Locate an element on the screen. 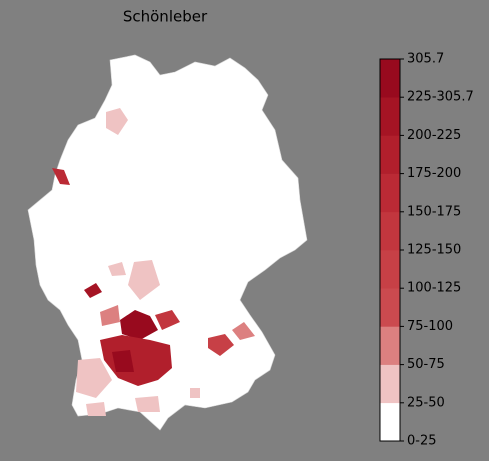 This screenshot has width=489, height=461. colorbar-label: 200-225 is located at coordinates (434, 135).